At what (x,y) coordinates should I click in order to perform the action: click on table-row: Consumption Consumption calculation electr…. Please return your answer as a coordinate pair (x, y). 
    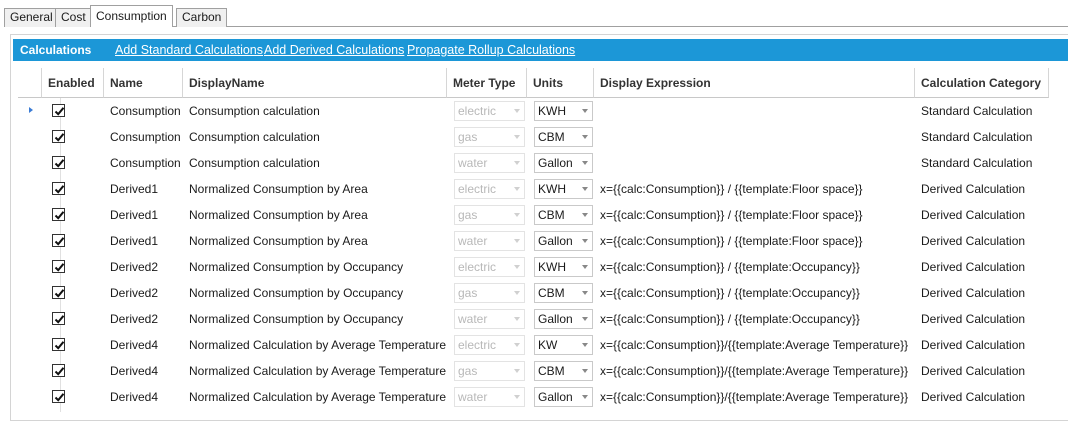
    Looking at the image, I should click on (536, 111).